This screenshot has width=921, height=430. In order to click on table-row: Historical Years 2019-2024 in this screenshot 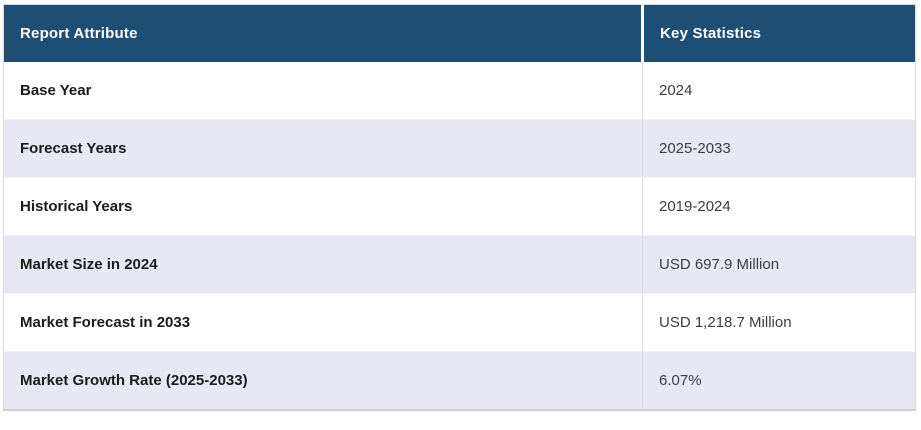, I will do `click(459, 206)`.